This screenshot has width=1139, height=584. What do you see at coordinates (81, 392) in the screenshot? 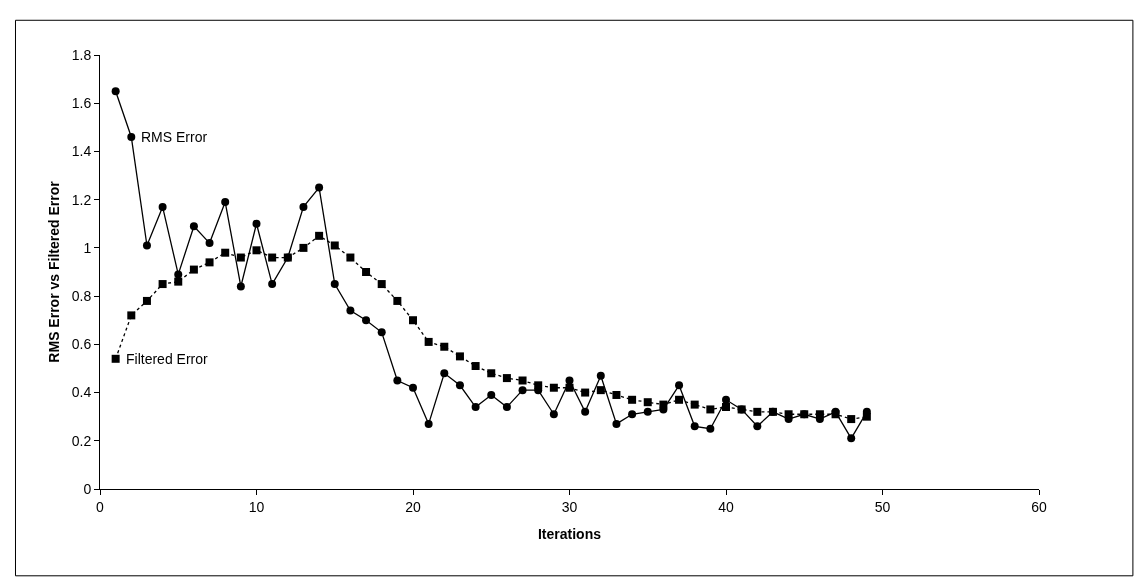
I see `y-tick-label: 0.4` at bounding box center [81, 392].